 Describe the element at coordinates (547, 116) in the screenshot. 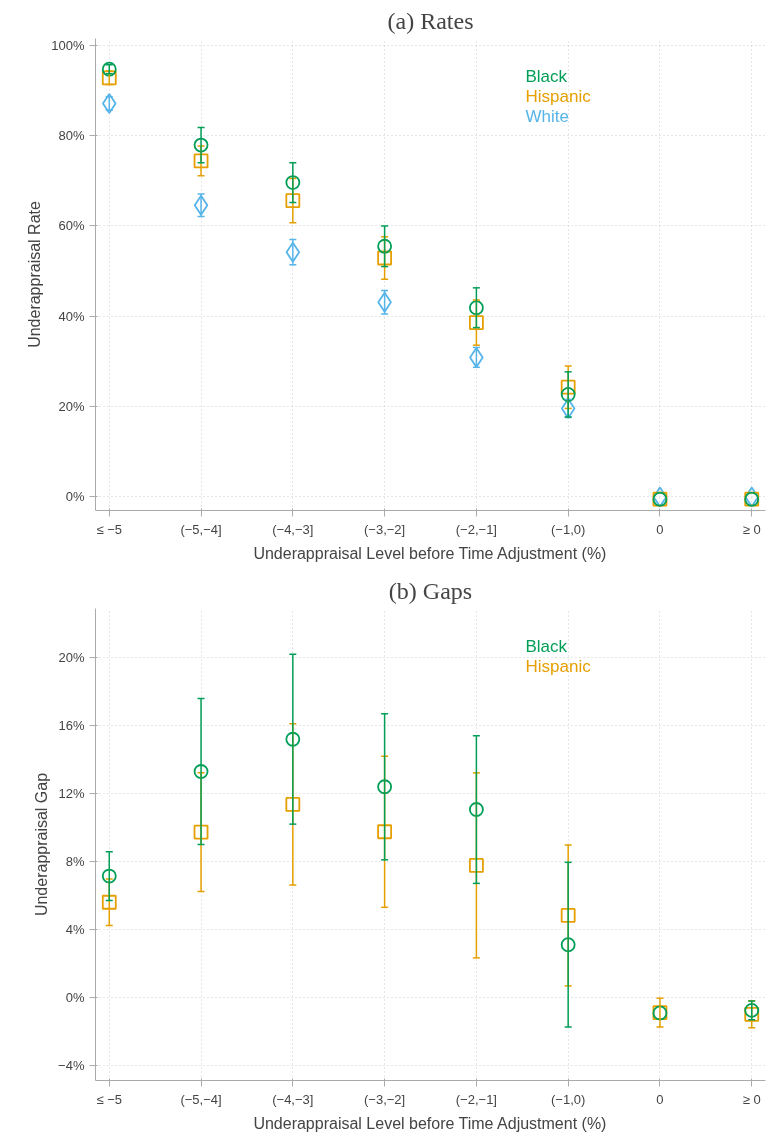

I see `text: White` at that location.